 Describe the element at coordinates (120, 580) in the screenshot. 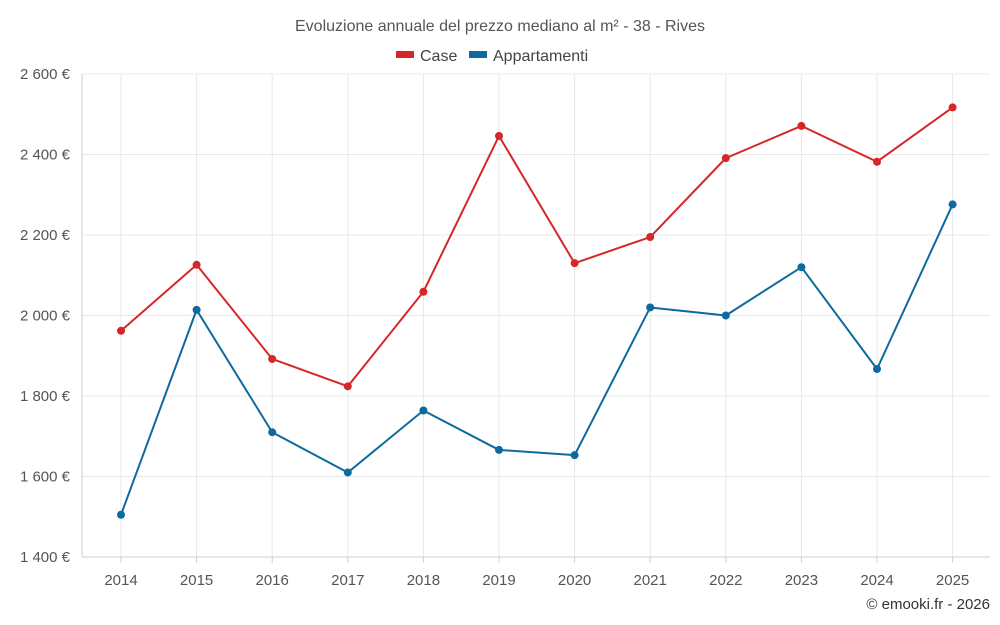

I see `x-tick-label: 2014` at that location.